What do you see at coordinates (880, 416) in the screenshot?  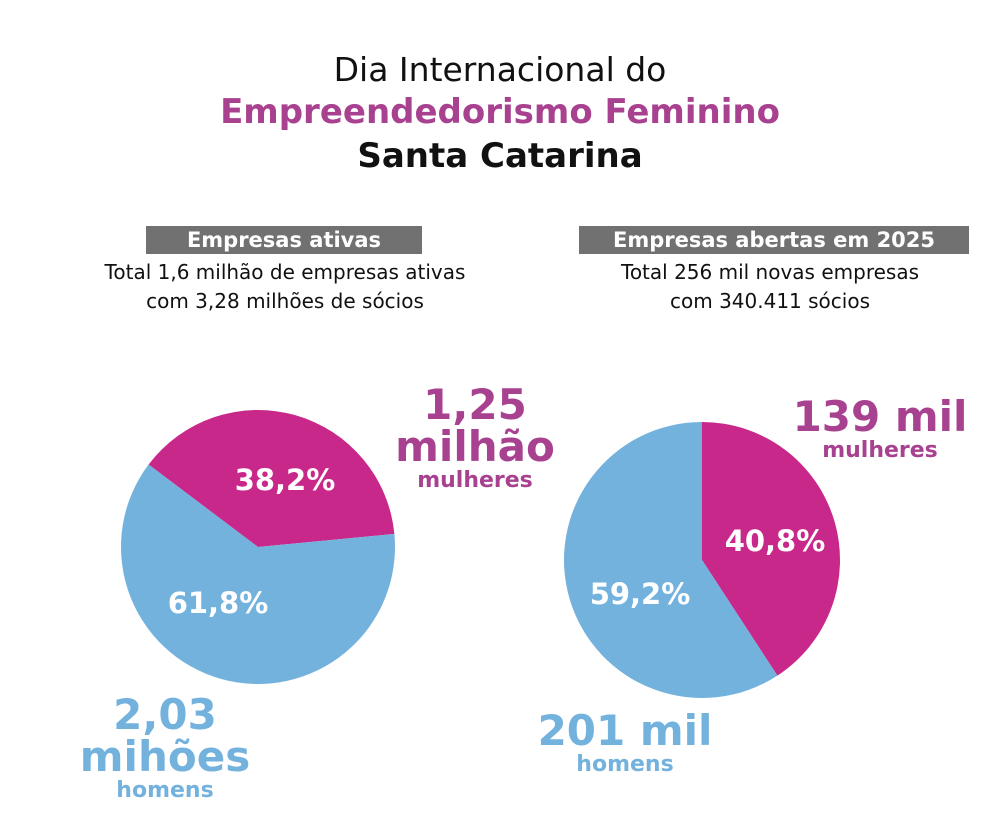 I see `chart-2-mulheres-count: 139 mil` at bounding box center [880, 416].